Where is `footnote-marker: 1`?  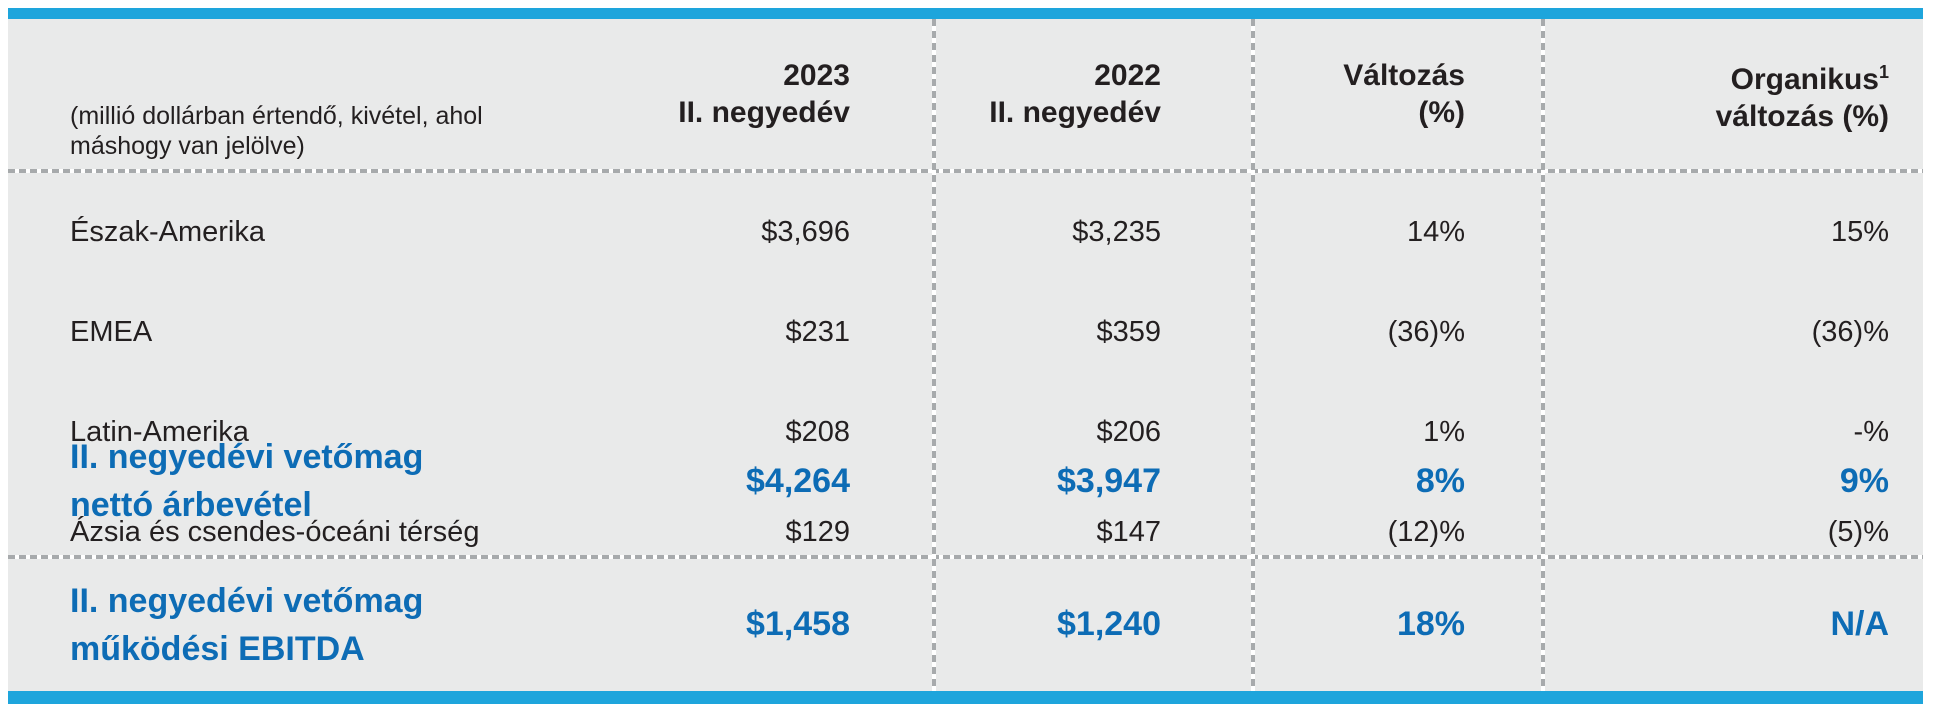 footnote-marker: 1 is located at coordinates (1883, 71).